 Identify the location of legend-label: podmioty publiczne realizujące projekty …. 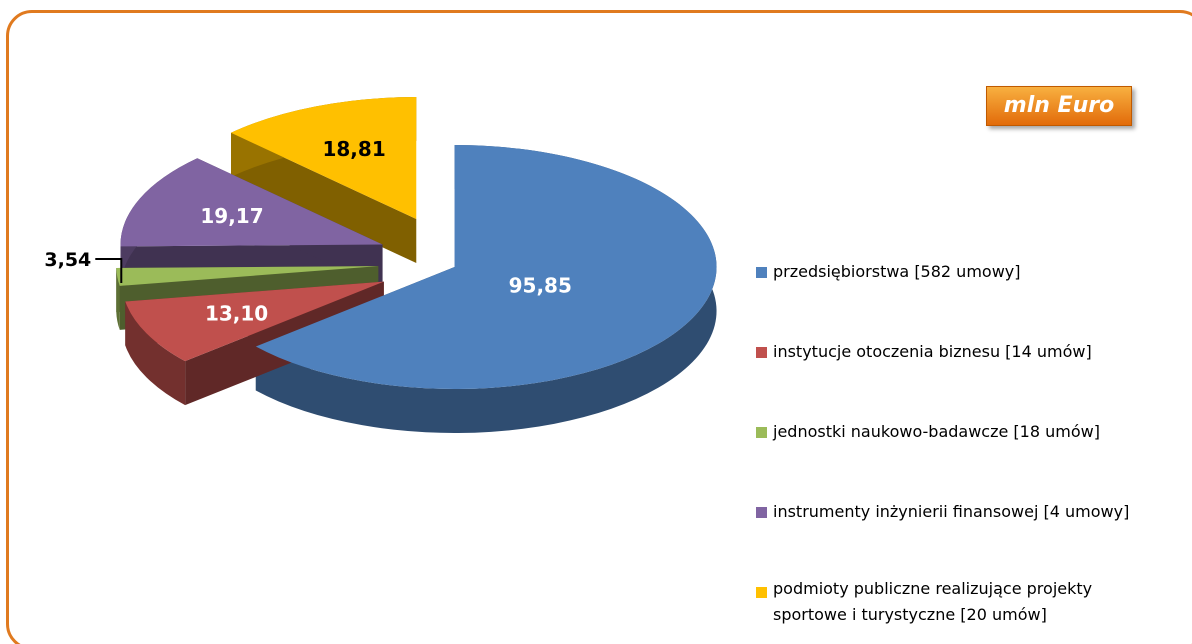
(933, 601).